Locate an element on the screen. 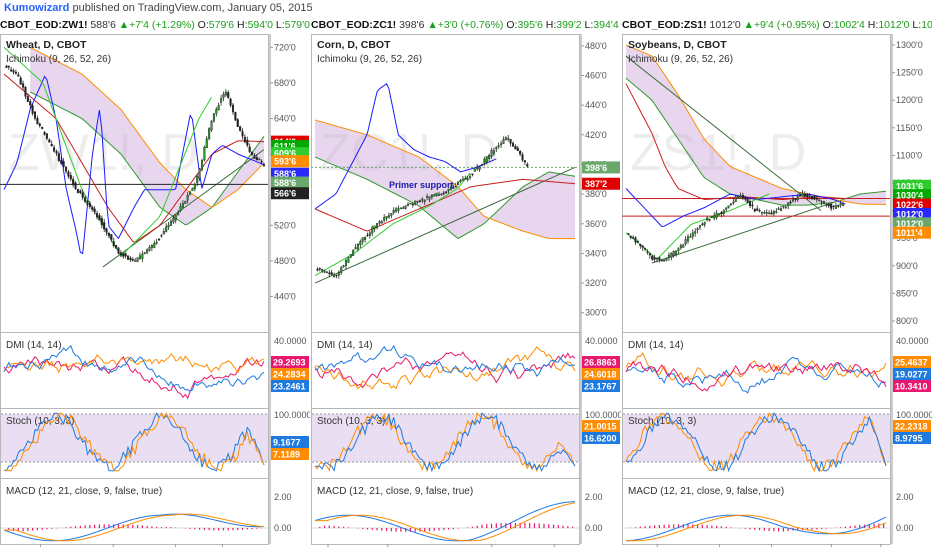 The width and height of the screenshot is (932, 550). price-tick-label: 420'0 is located at coordinates (596, 135).